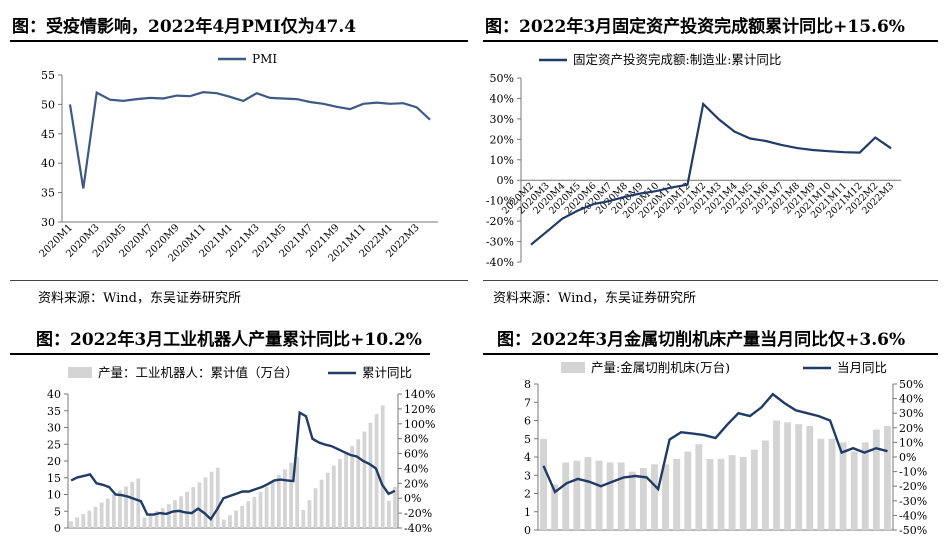 The height and width of the screenshot is (536, 946). What do you see at coordinates (48, 104) in the screenshot?
I see `y-tick-label: 50` at bounding box center [48, 104].